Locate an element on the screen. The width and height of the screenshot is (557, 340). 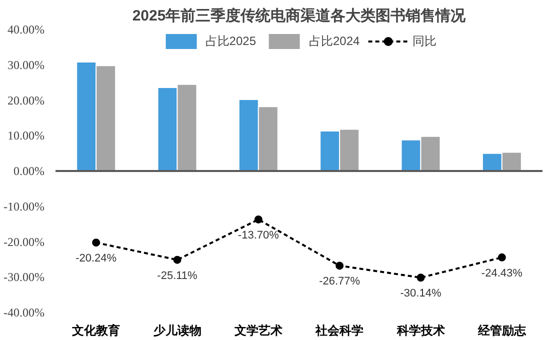
y-tick-label: -20.00% is located at coordinates (24, 241).